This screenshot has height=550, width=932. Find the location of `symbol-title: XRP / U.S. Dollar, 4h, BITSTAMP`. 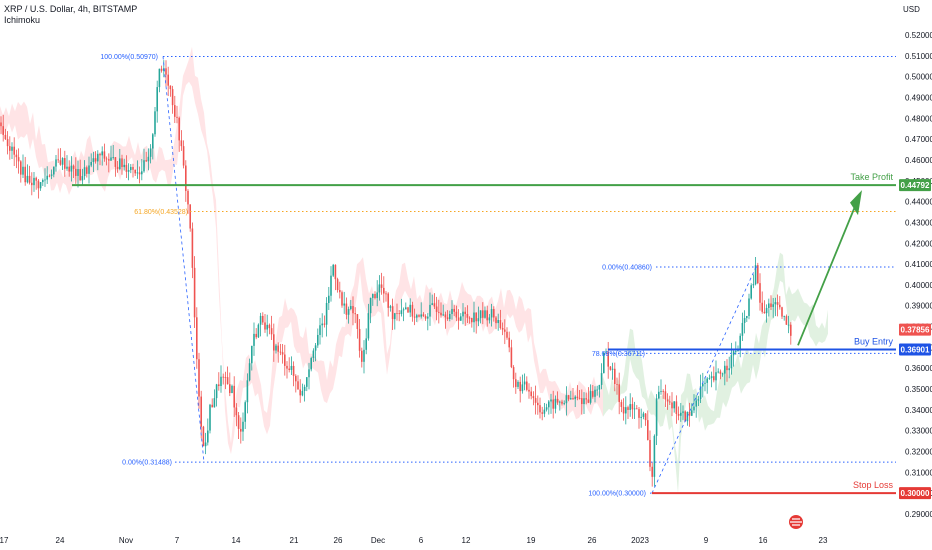

symbol-title: XRP / U.S. Dollar, 4h, BITSTAMP is located at coordinates (71, 9).